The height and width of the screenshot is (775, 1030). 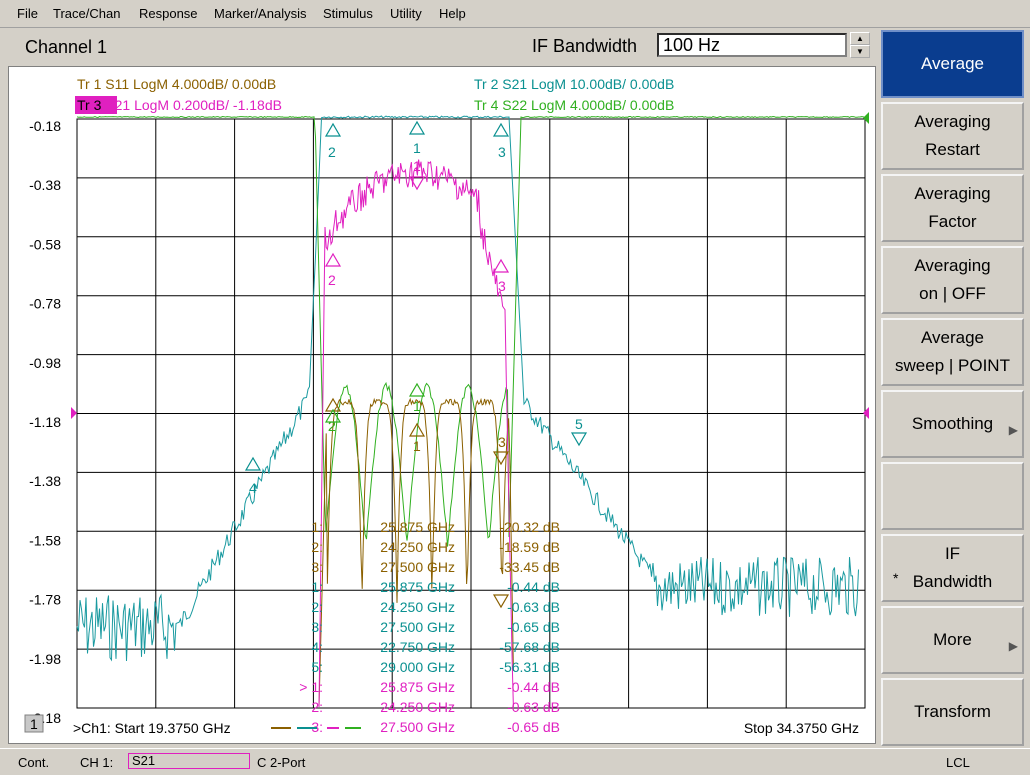 What do you see at coordinates (96, 105) in the screenshot?
I see `trace3-highlight` at bounding box center [96, 105].